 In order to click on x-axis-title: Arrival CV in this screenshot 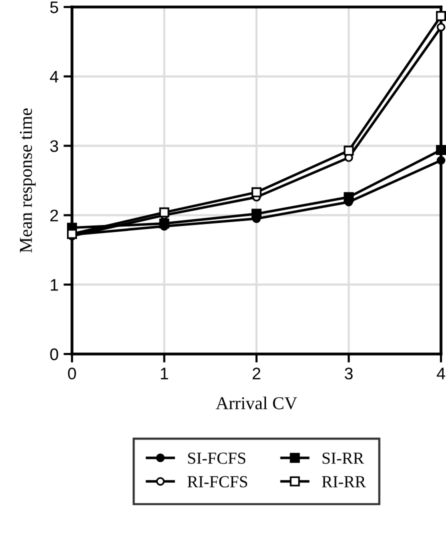, I will do `click(257, 403)`.